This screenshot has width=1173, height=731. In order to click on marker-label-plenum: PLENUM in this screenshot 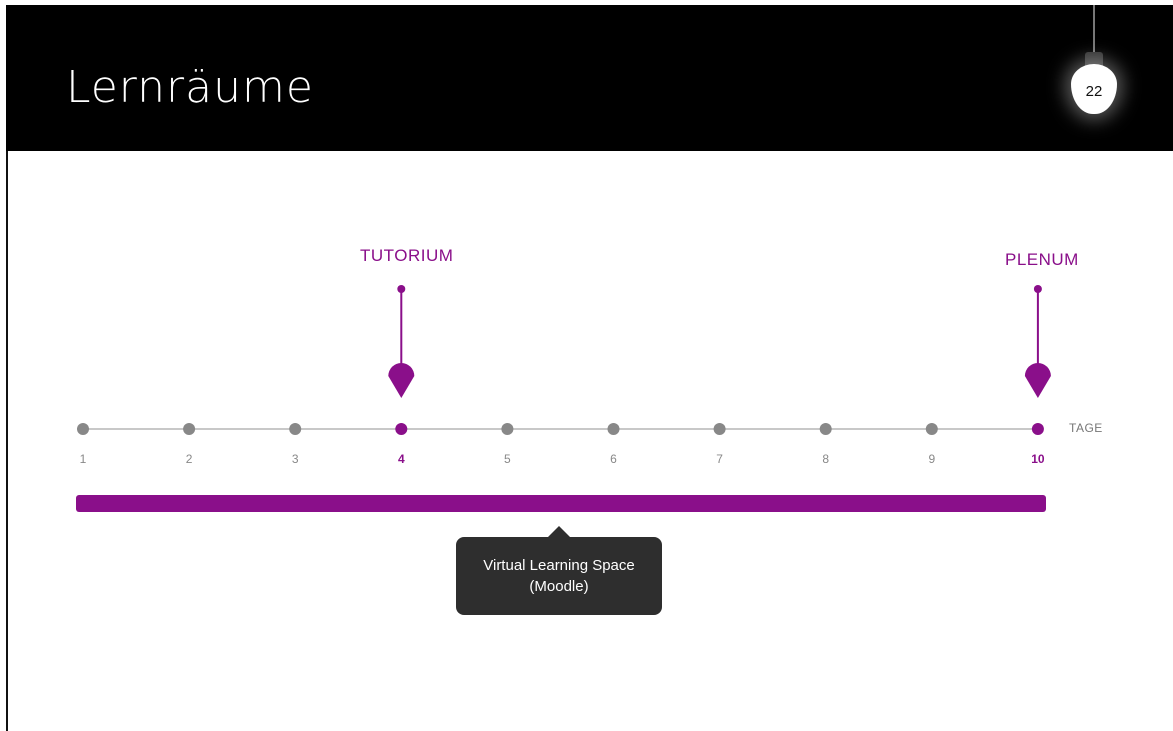, I will do `click(1042, 259)`.